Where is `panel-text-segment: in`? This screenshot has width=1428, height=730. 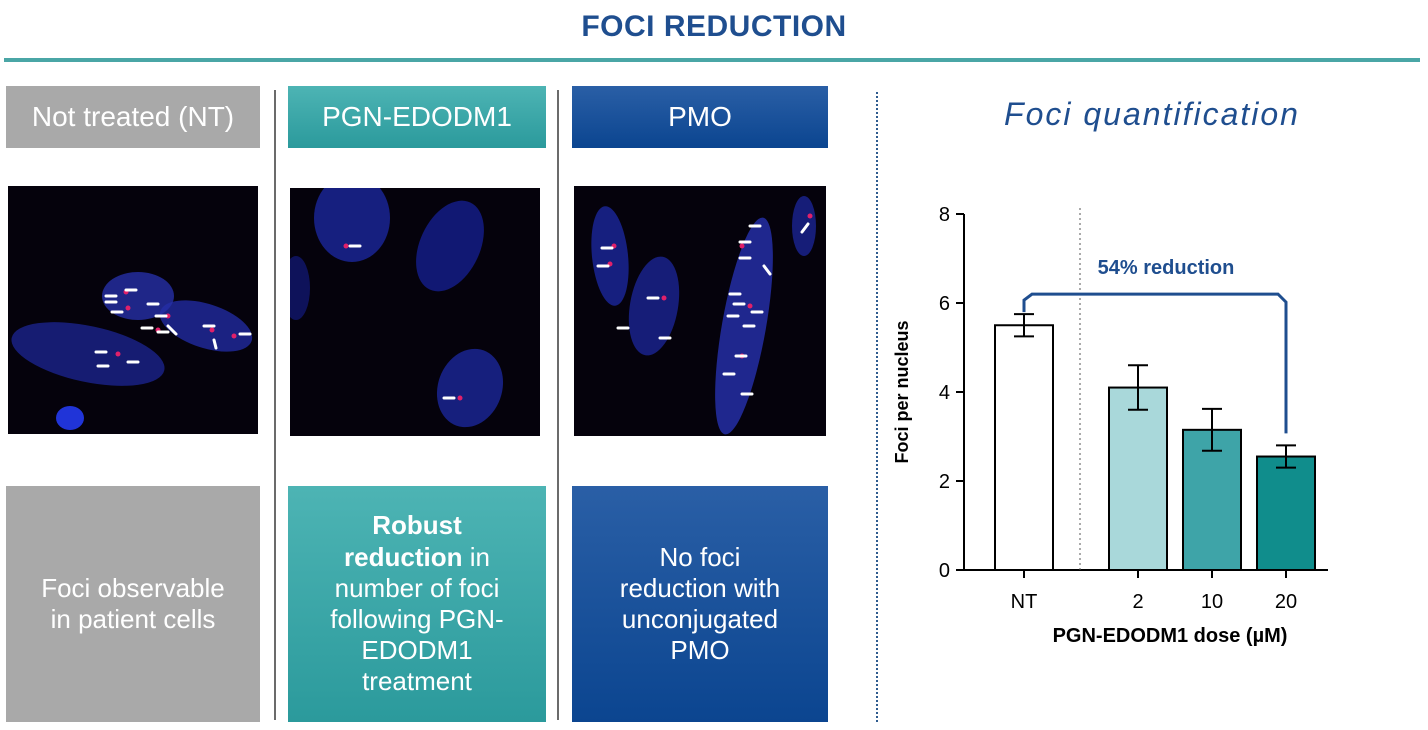 panel-text-segment: in is located at coordinates (476, 556).